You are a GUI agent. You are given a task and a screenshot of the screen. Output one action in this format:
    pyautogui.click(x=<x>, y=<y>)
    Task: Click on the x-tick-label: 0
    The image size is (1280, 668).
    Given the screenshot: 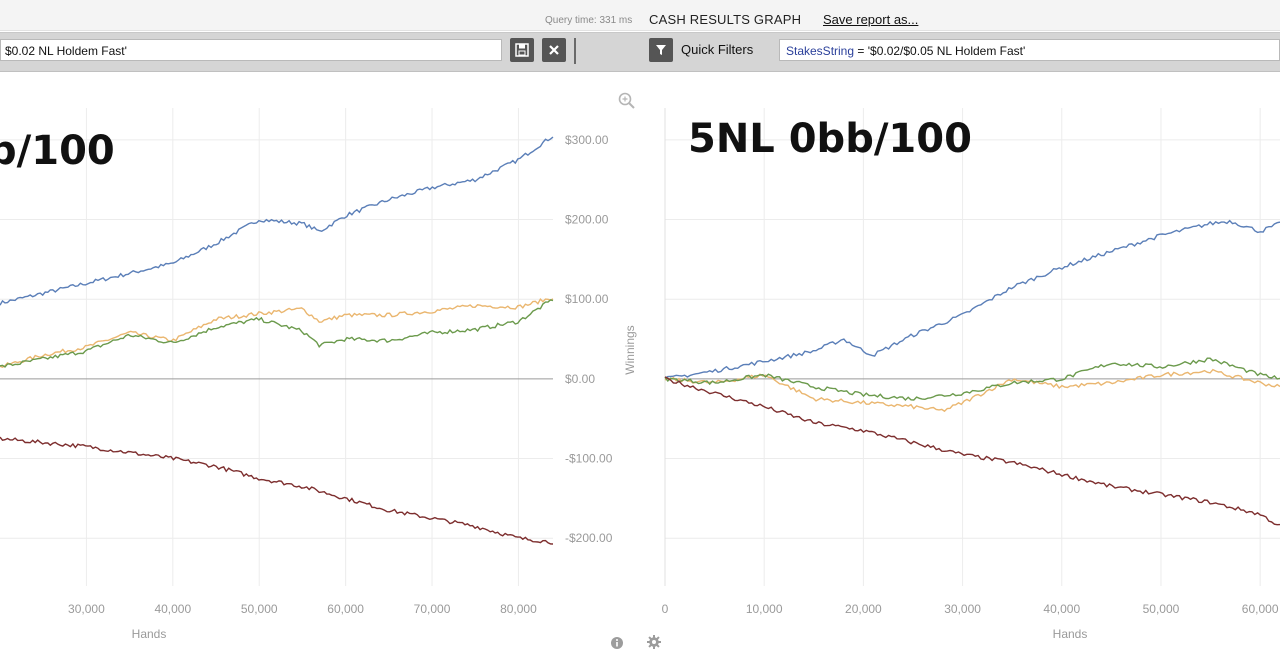 What is the action you would take?
    pyautogui.click(x=665, y=609)
    